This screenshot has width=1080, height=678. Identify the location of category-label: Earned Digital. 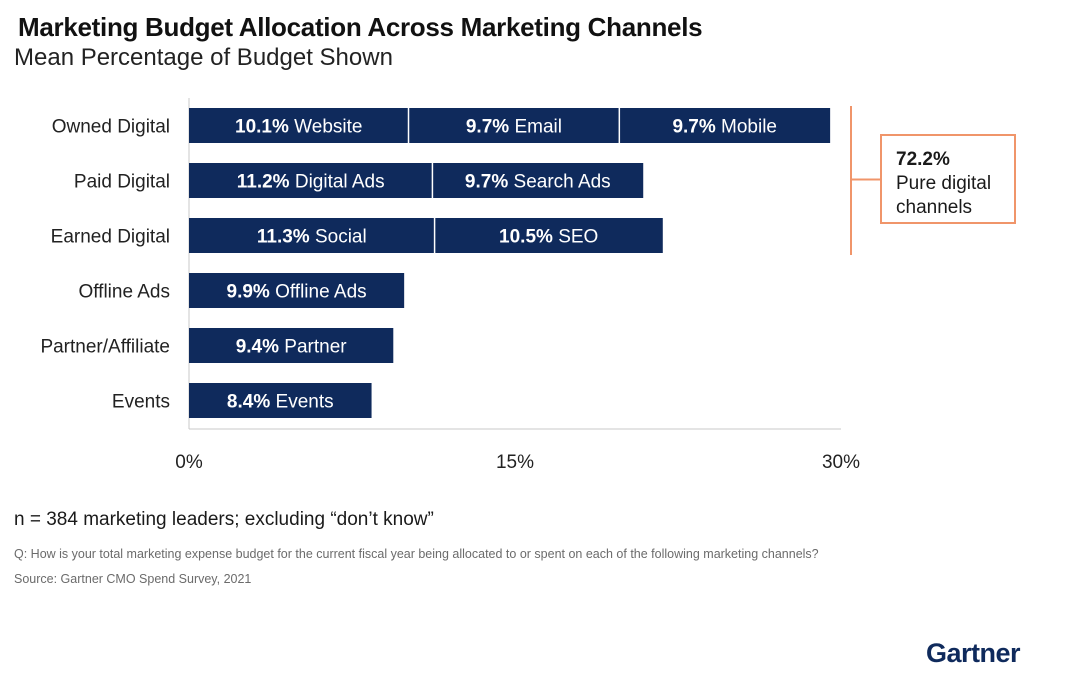
(110, 237).